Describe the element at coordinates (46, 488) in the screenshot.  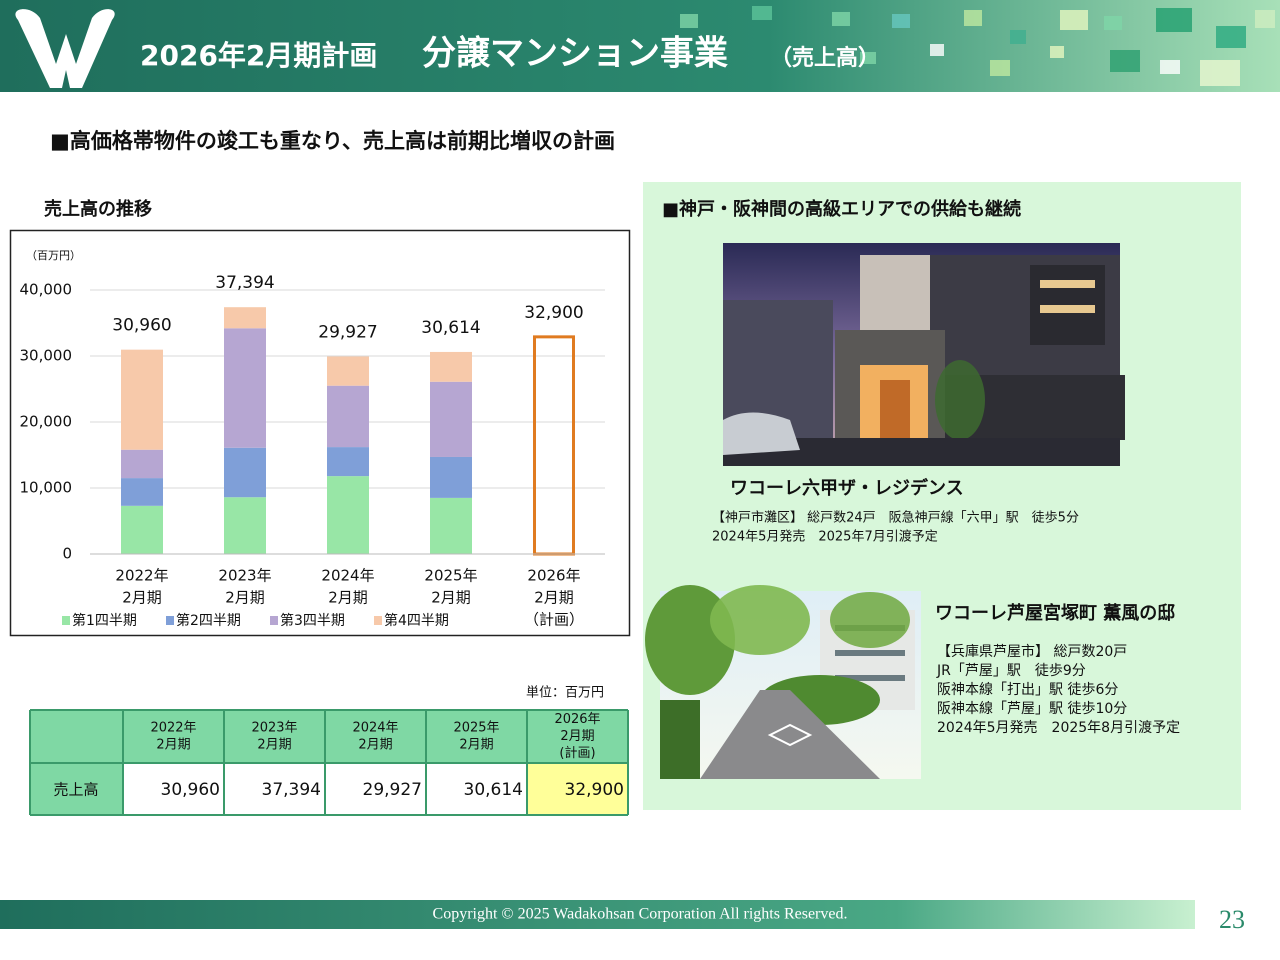
I see `y-tick-label: 10,000` at that location.